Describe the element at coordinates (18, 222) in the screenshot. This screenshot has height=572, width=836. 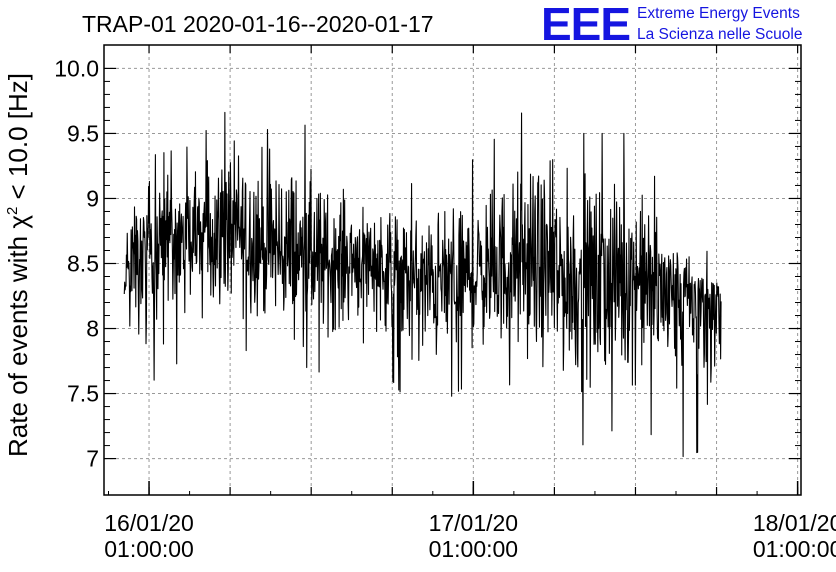
I see `y-axis-label-chi: χ` at that location.